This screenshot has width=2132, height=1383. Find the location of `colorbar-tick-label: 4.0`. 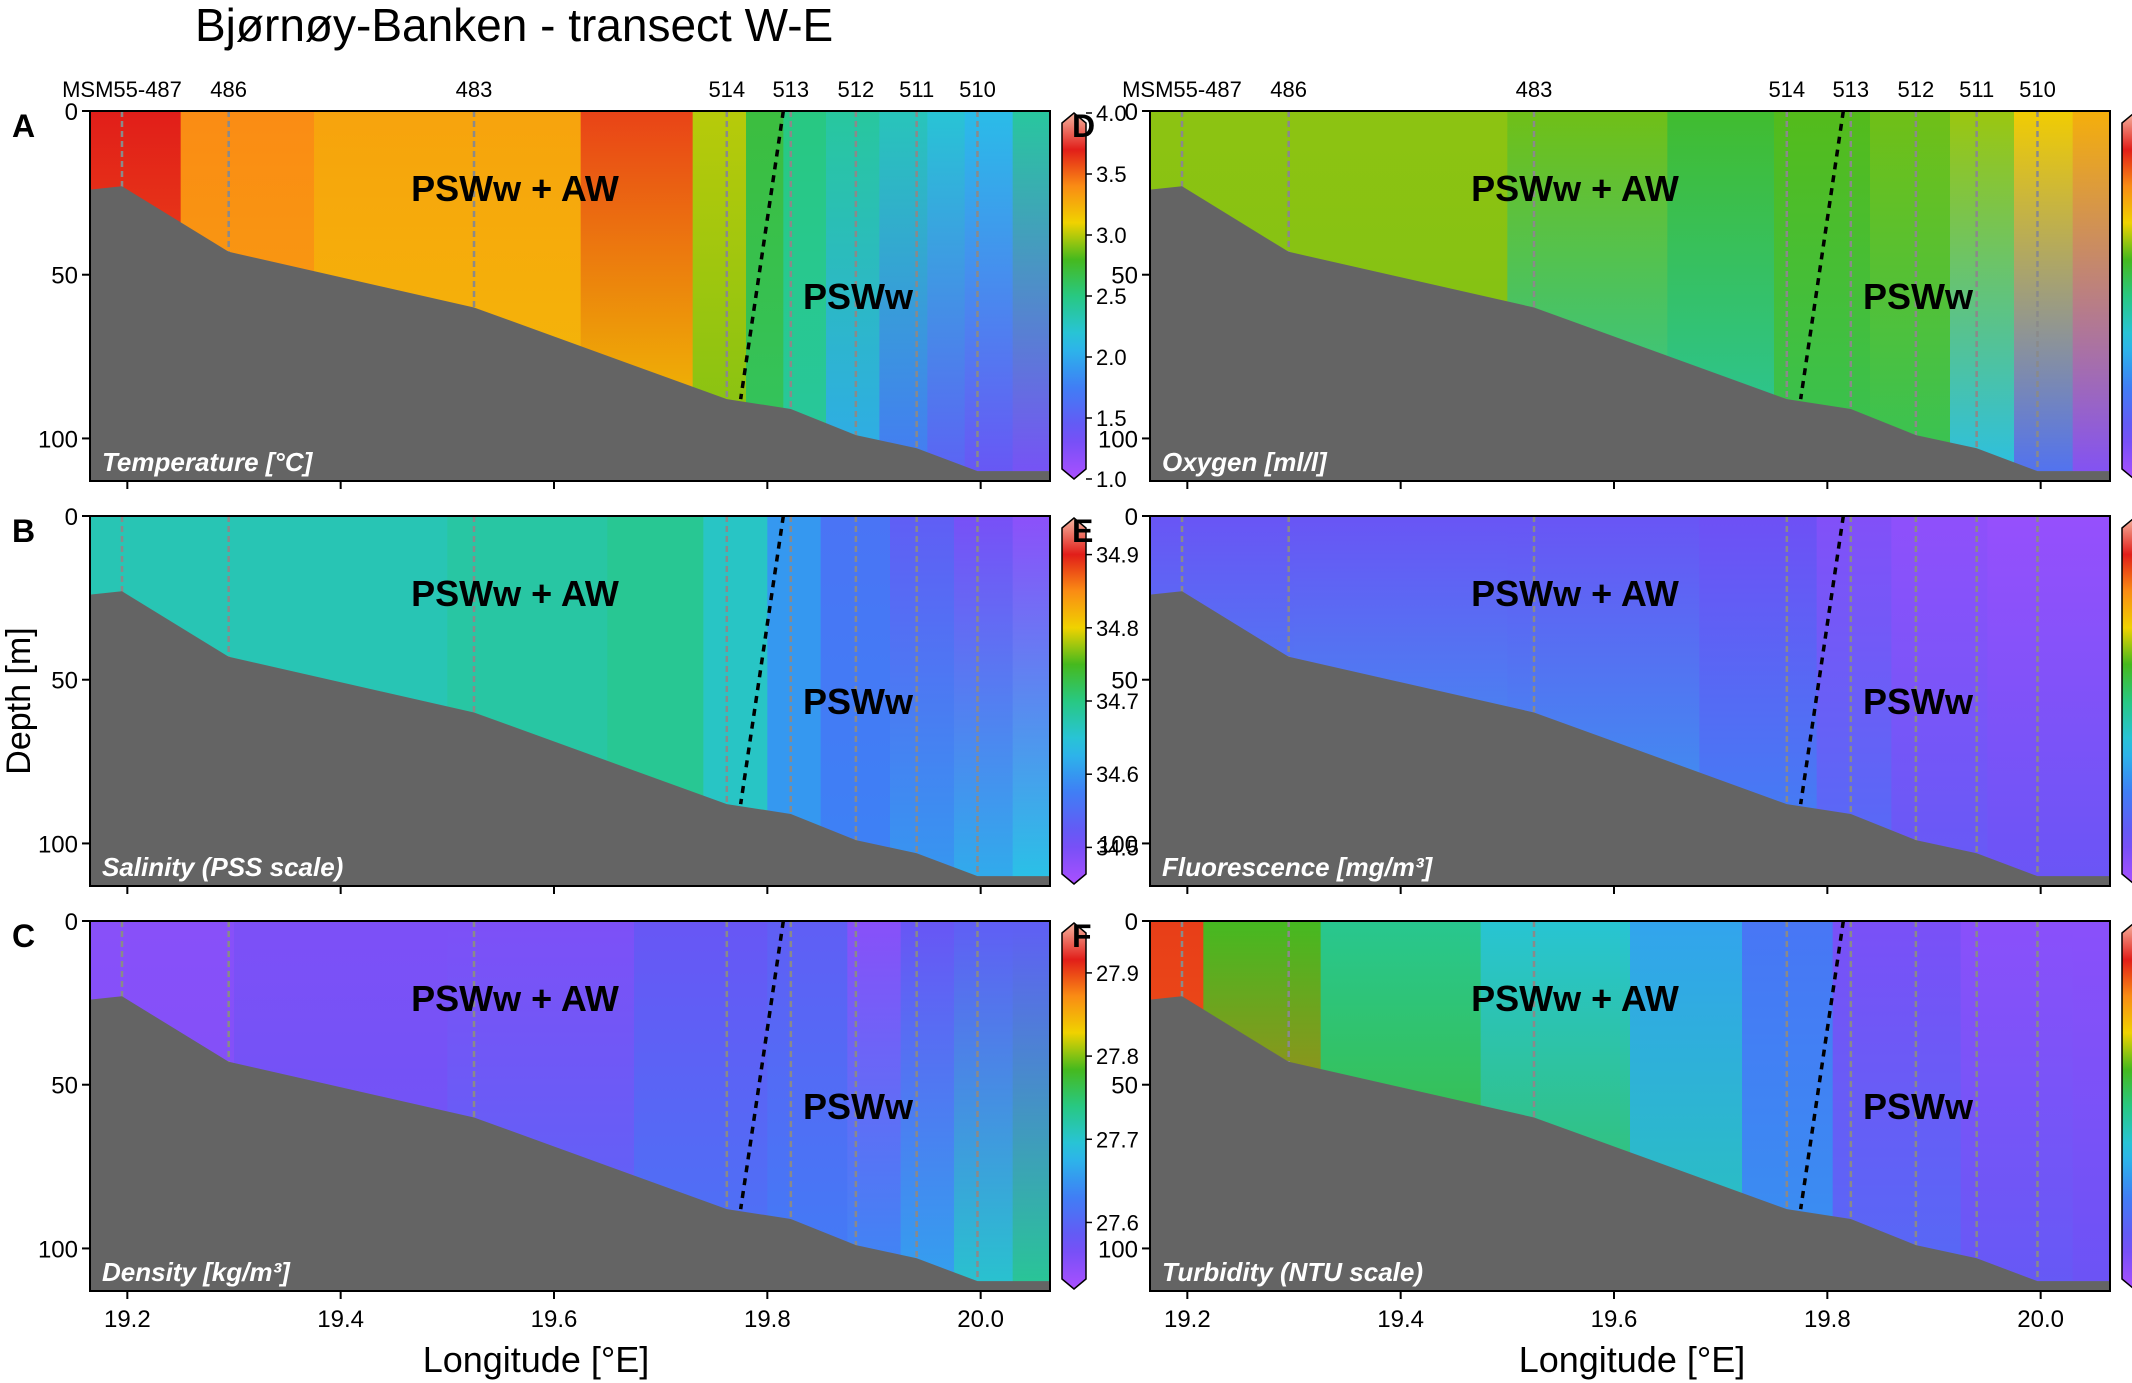

colorbar-tick-label: 4.0 is located at coordinates (1111, 113).